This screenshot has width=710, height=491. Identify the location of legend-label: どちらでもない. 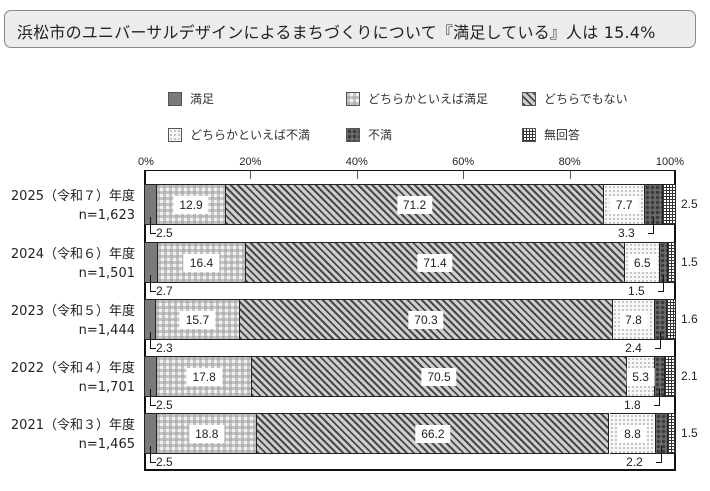
(586, 99).